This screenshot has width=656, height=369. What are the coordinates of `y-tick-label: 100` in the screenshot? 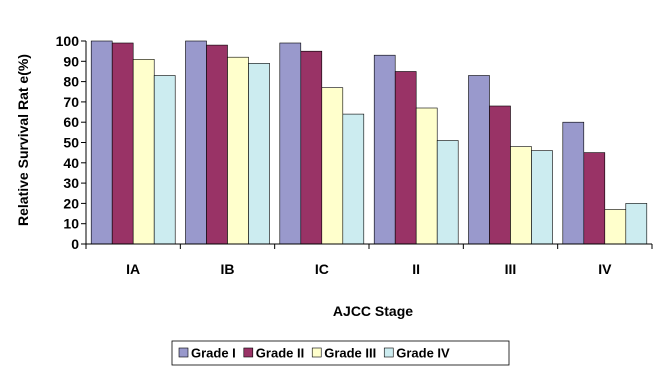 It's located at (68, 41).